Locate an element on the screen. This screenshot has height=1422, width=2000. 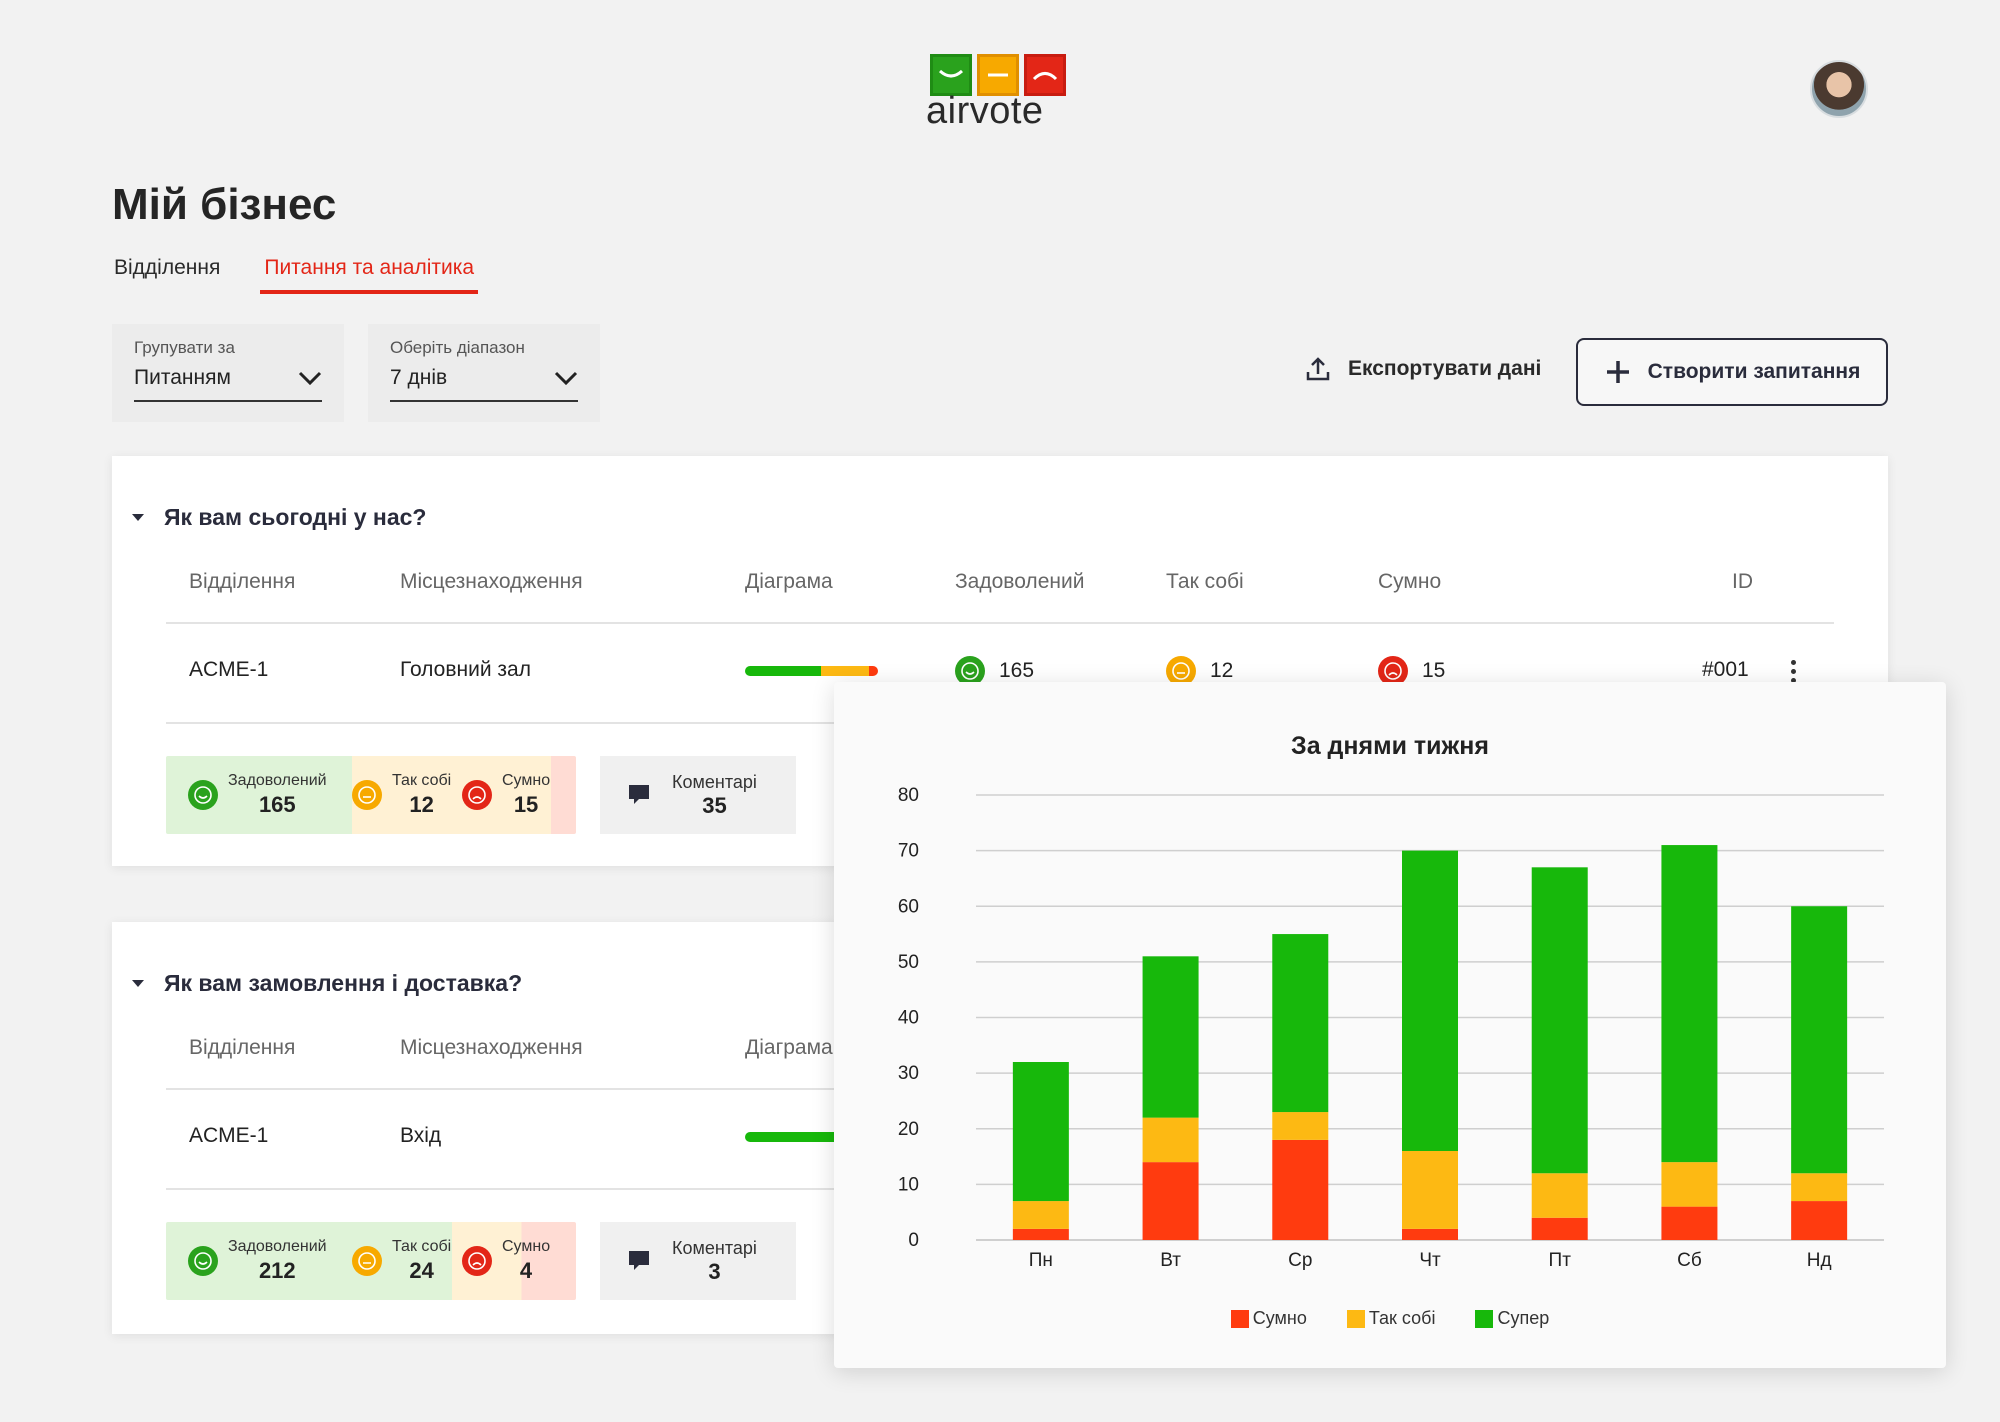
group-by-select: Групувати за Питанням is located at coordinates (228, 373).